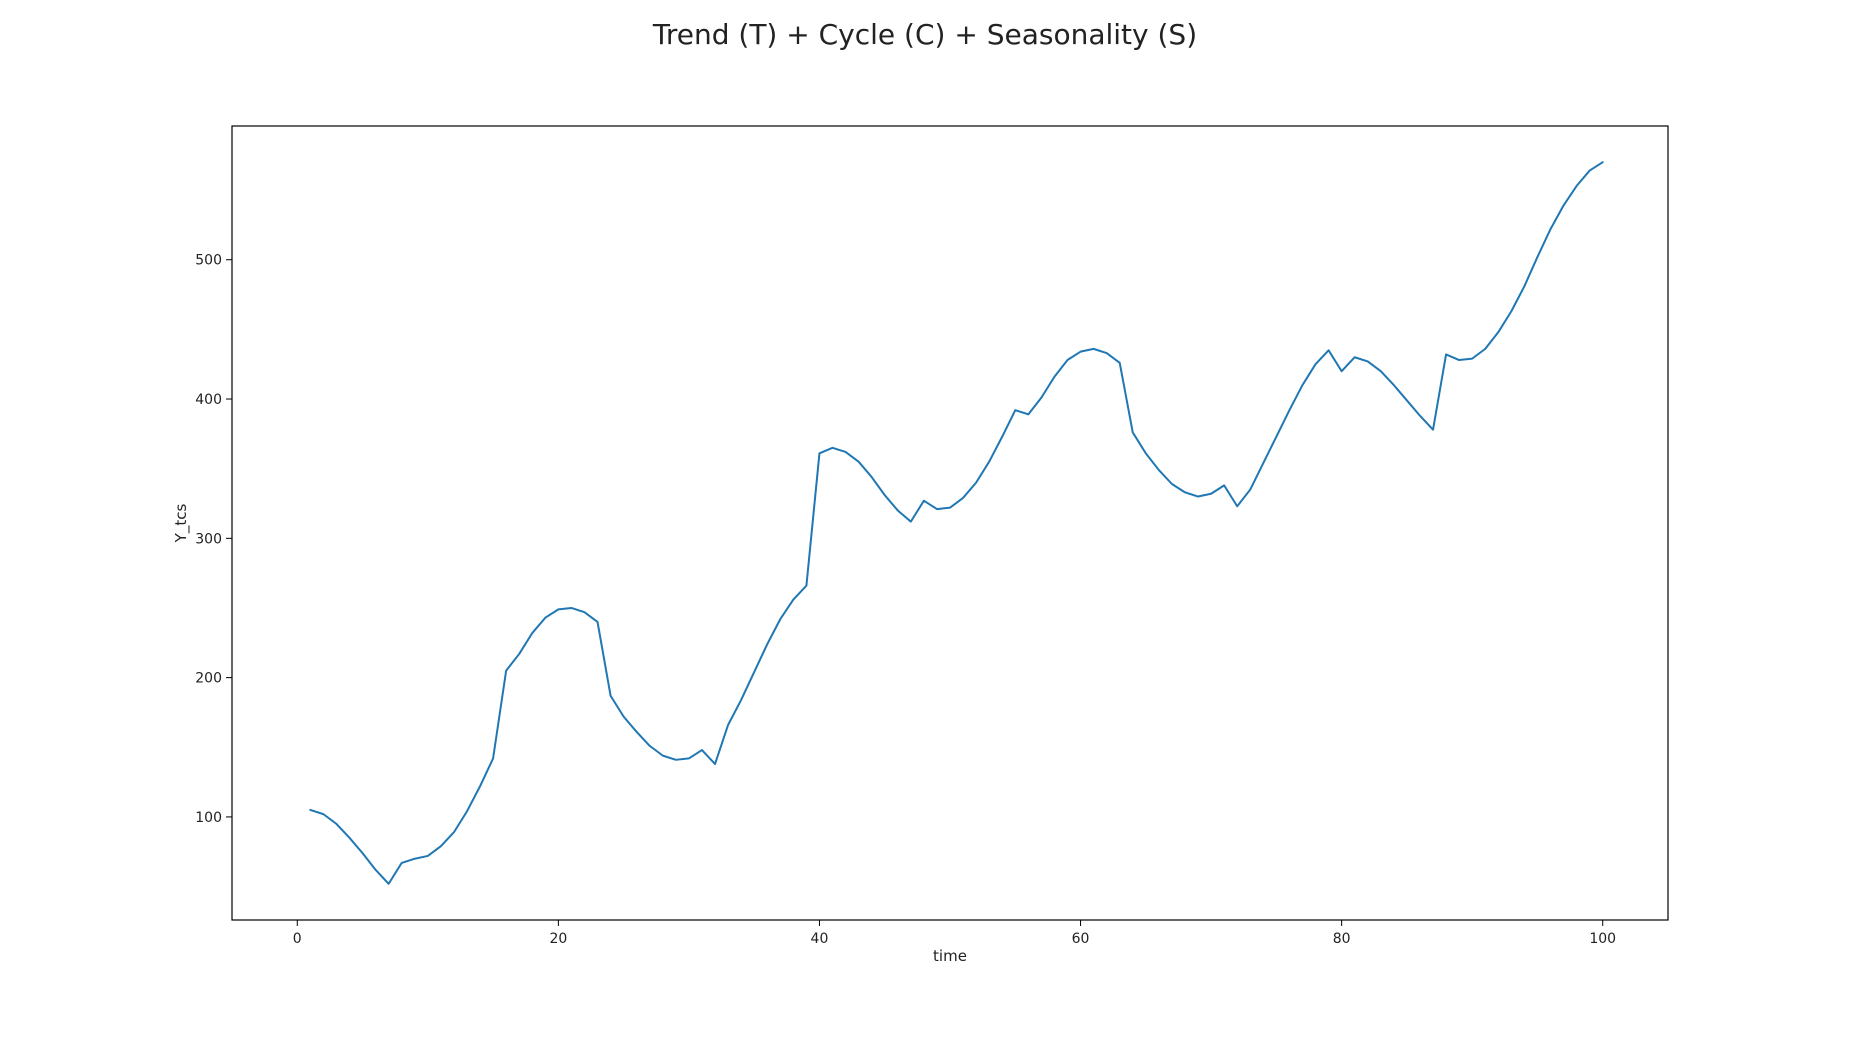 The image size is (1850, 1050). Describe the element at coordinates (1602, 939) in the screenshot. I see `x-tick-label: 100` at that location.